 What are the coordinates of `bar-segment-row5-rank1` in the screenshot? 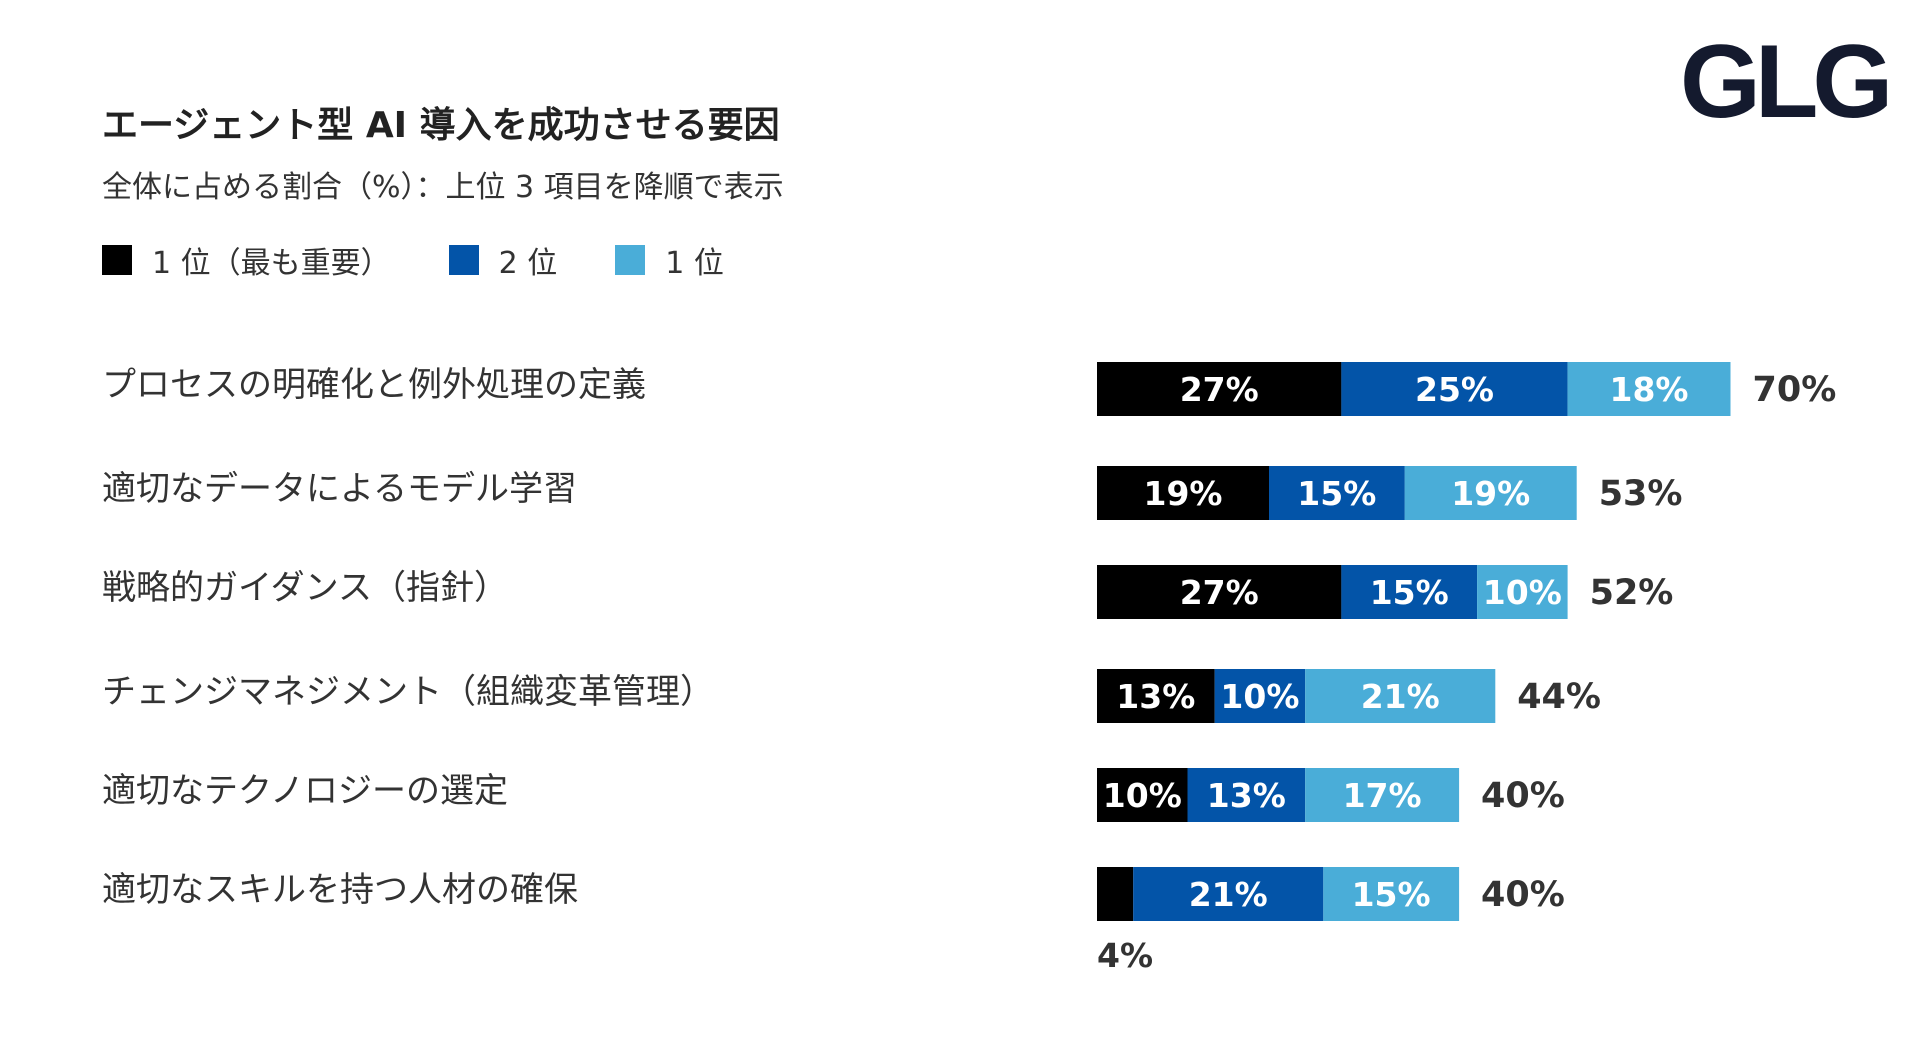 It's located at (1142, 795).